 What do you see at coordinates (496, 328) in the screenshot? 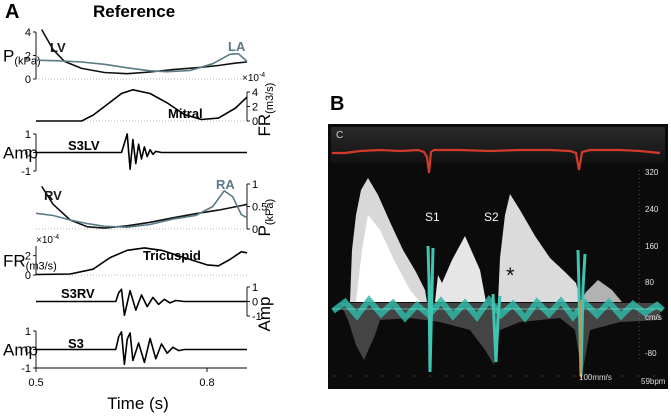
I see `s2-spike` at bounding box center [496, 328].